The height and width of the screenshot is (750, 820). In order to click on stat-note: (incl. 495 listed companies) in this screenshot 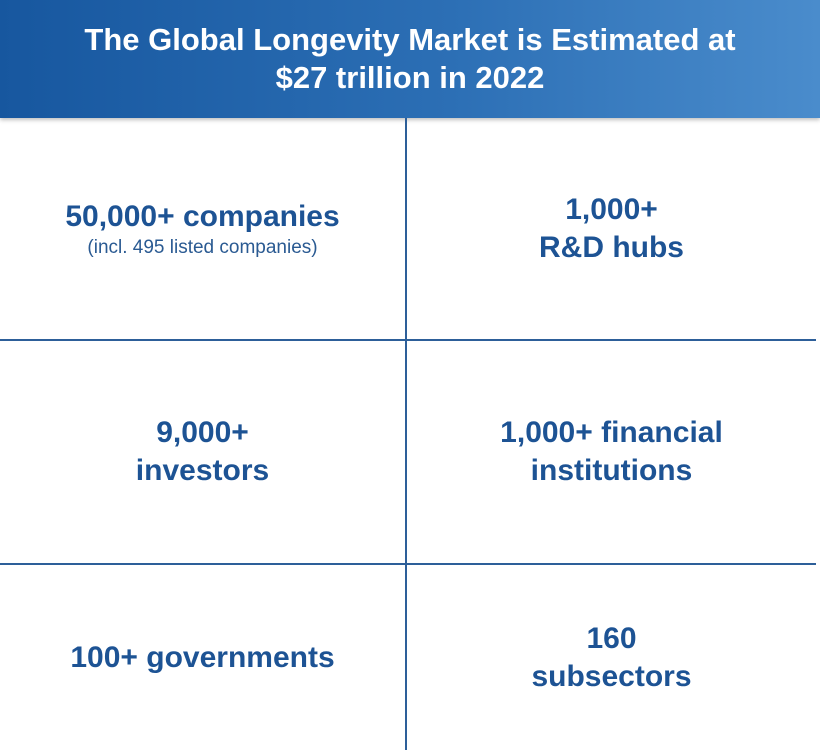, I will do `click(202, 247)`.